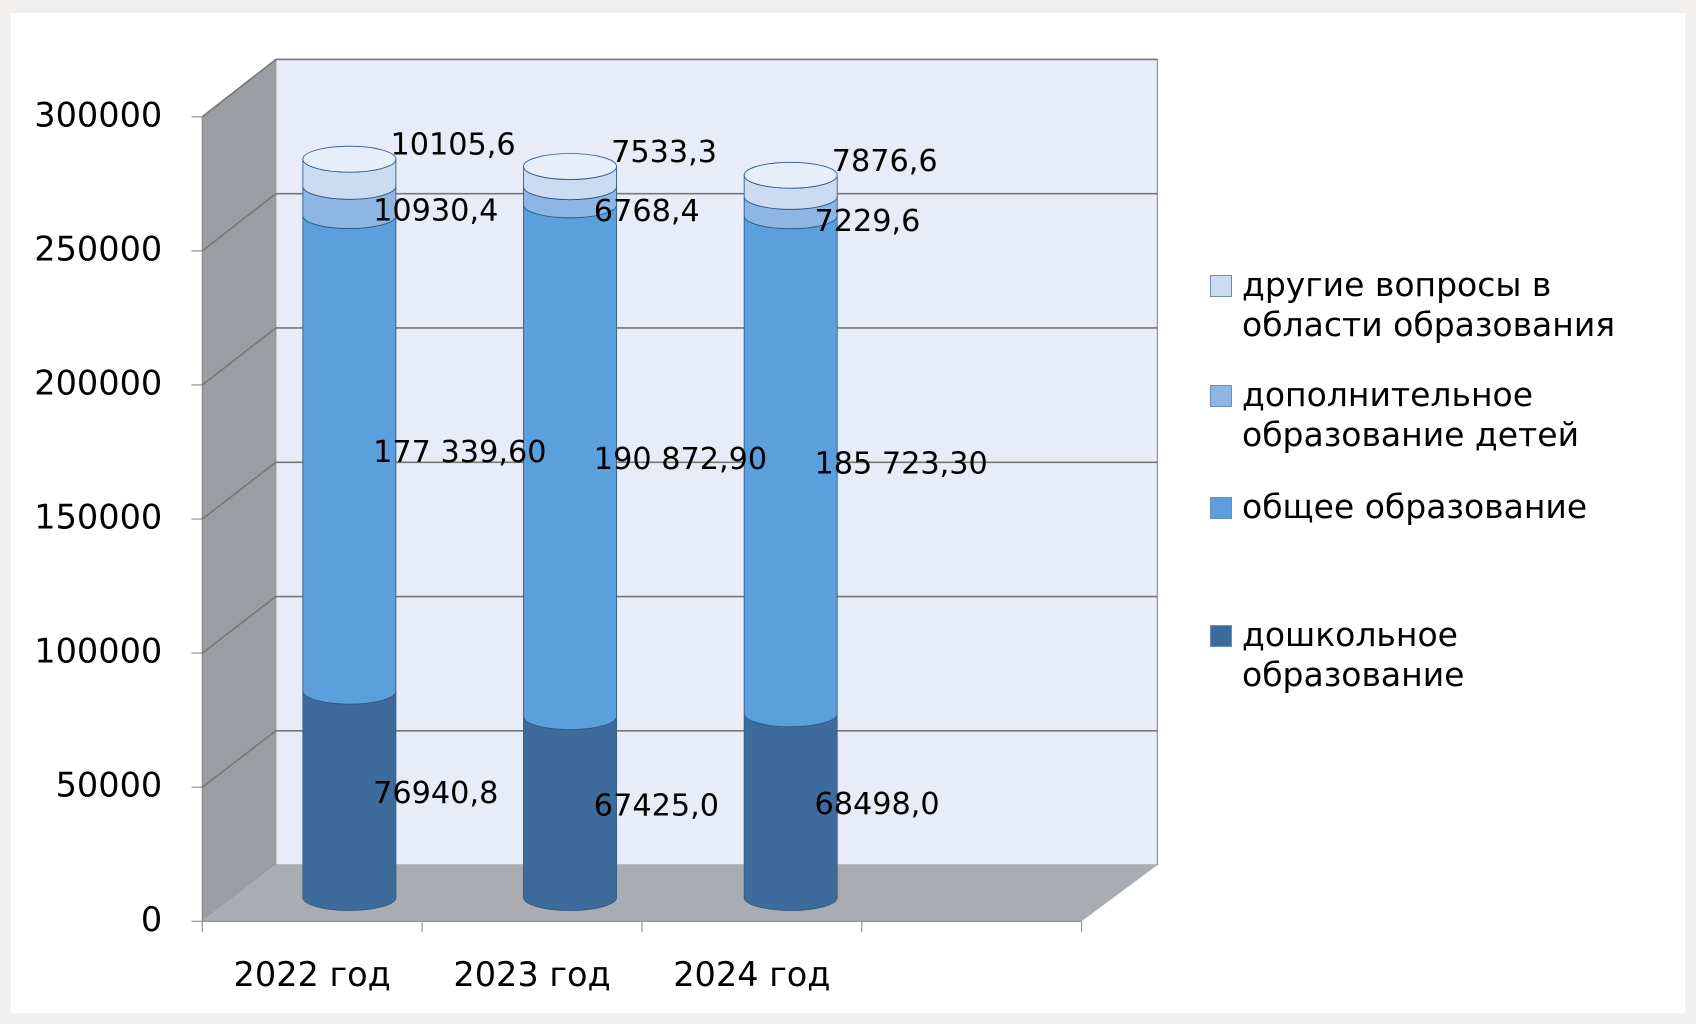 The height and width of the screenshot is (1024, 1696). What do you see at coordinates (312, 974) in the screenshot?
I see `x-tick-label: 2022 год` at bounding box center [312, 974].